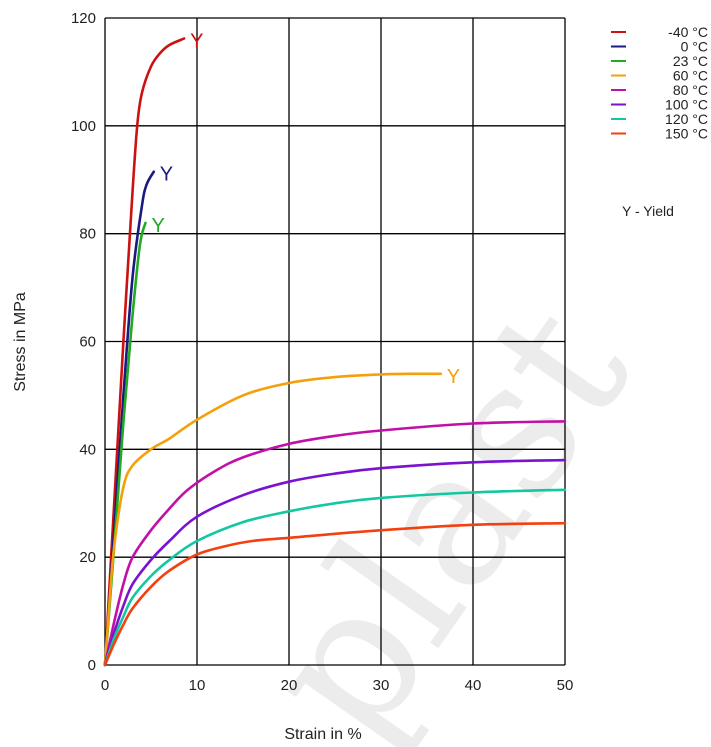 This screenshot has height=747, width=711. Describe the element at coordinates (686, 119) in the screenshot. I see `legend-label-6: 120 °C` at that location.